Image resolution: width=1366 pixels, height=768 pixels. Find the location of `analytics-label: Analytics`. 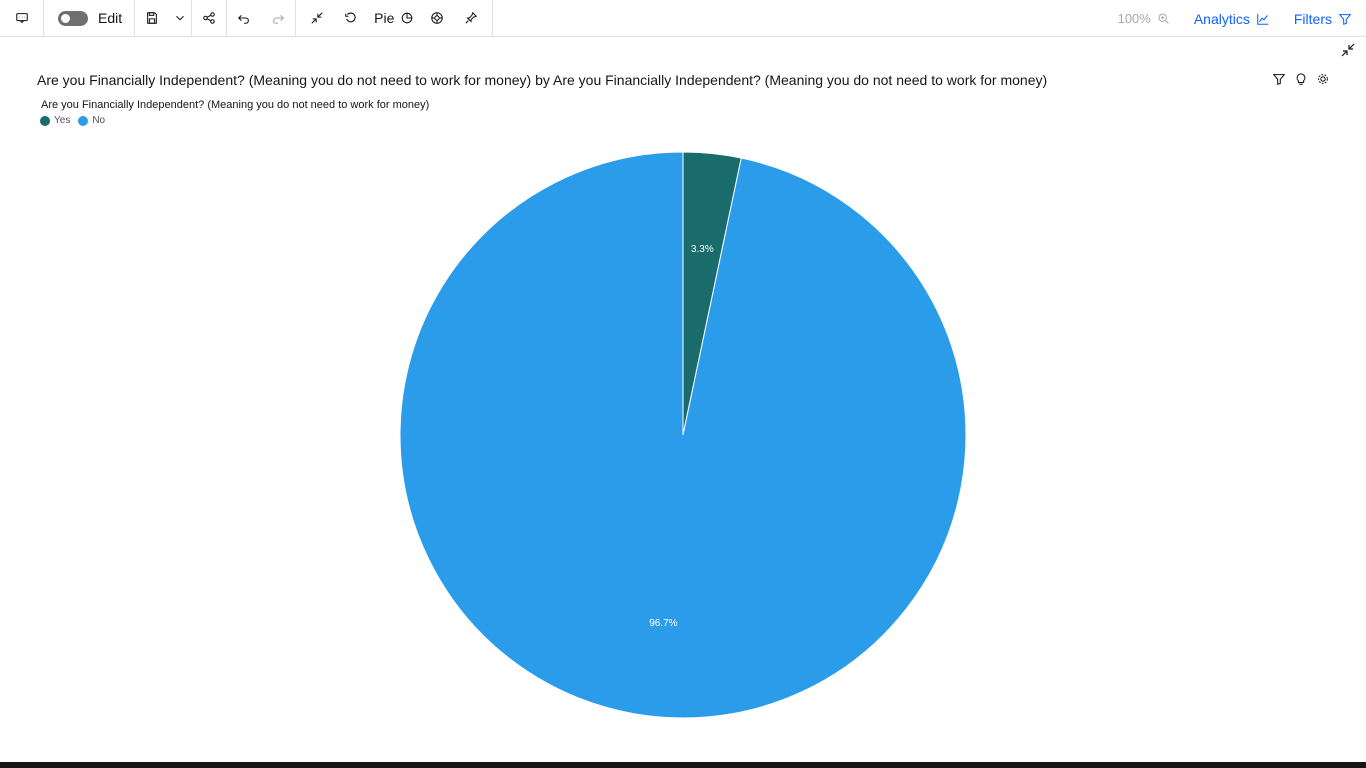

analytics-label: Analytics is located at coordinates (1221, 18).